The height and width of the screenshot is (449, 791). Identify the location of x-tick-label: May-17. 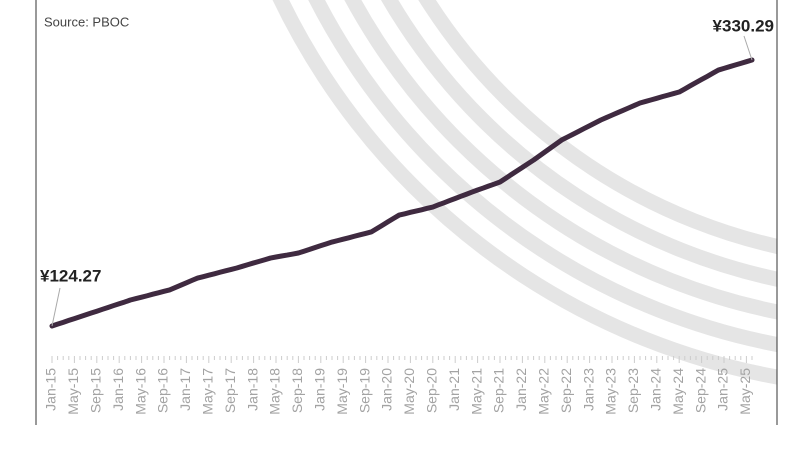
(208, 391).